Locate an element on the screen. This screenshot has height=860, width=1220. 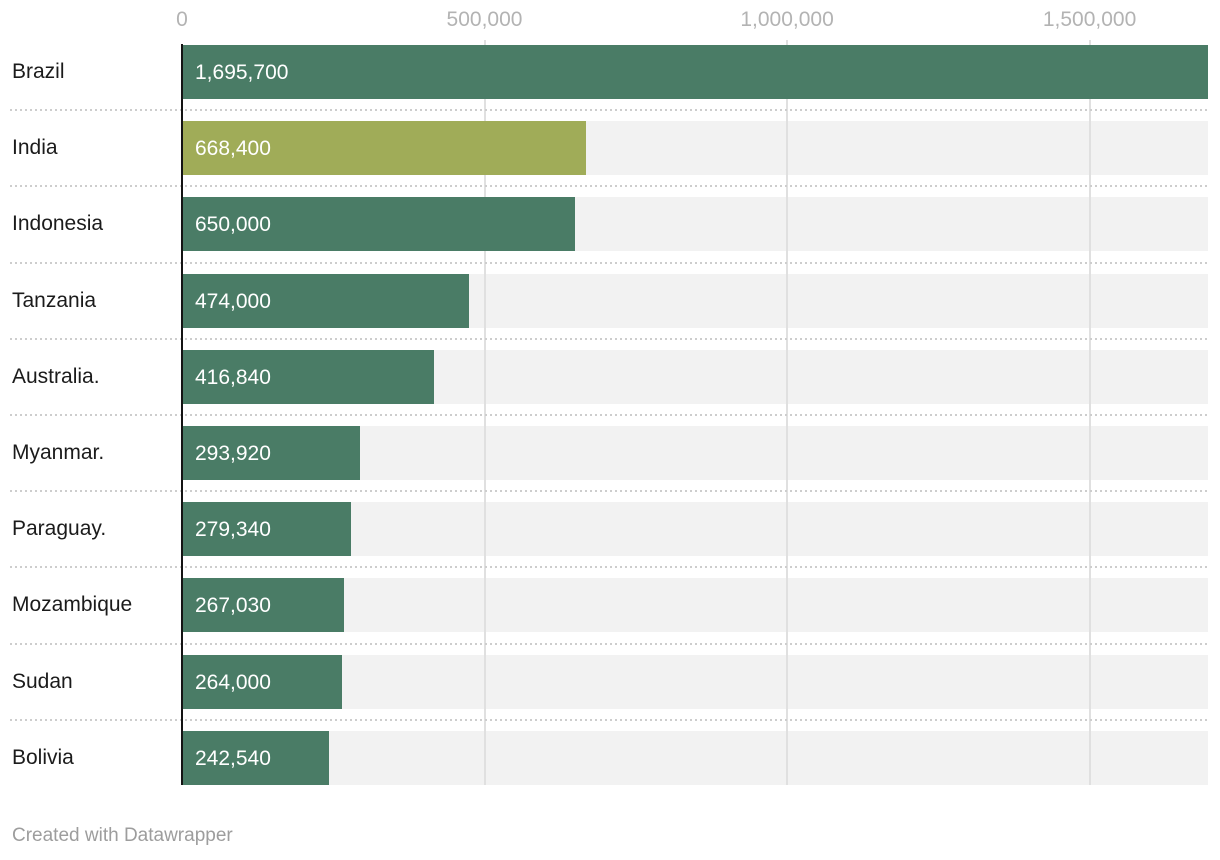
row-label: Australia. is located at coordinates (56, 376).